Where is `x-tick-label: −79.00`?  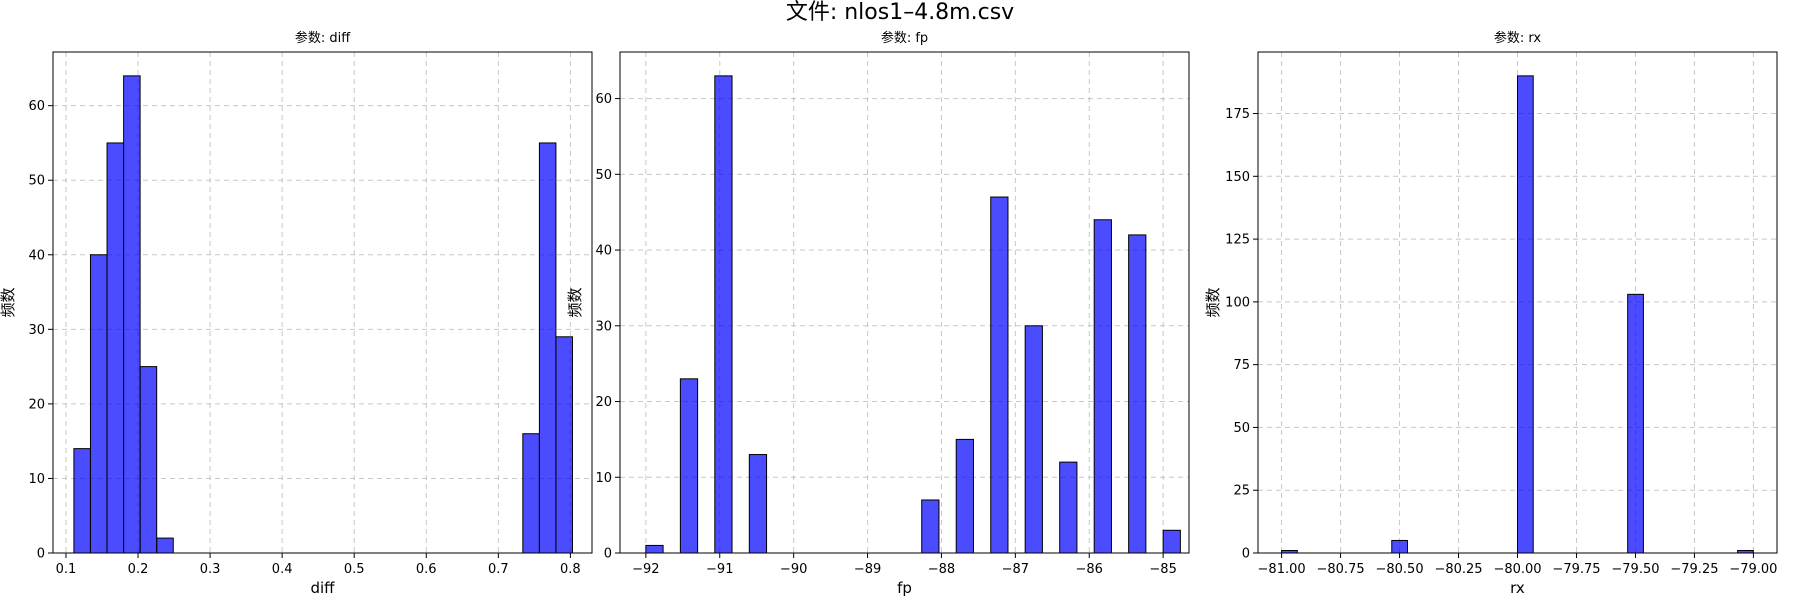
x-tick-label: −79.00 is located at coordinates (1753, 569).